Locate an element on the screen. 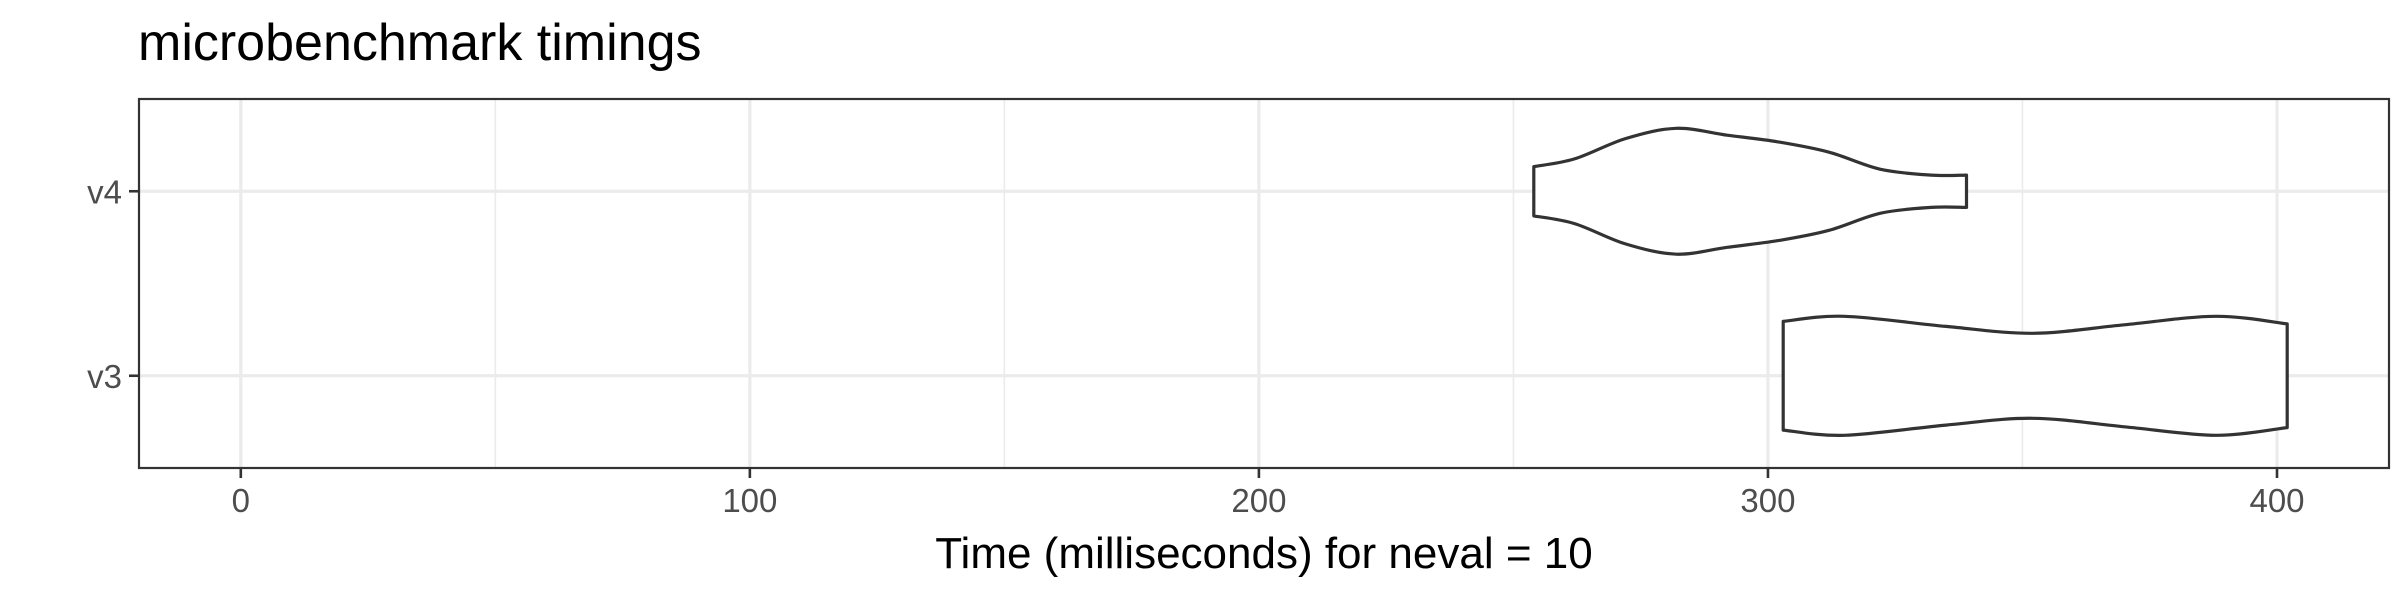 The height and width of the screenshot is (600, 2400). x-tick-label: 100 is located at coordinates (749, 500).